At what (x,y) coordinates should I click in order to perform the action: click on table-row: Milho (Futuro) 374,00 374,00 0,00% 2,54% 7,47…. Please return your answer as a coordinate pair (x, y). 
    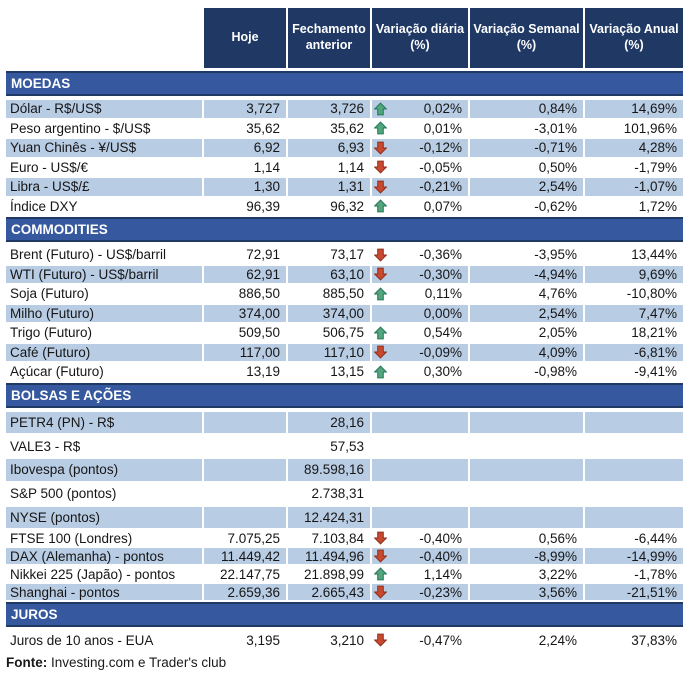
    Looking at the image, I should click on (344, 313).